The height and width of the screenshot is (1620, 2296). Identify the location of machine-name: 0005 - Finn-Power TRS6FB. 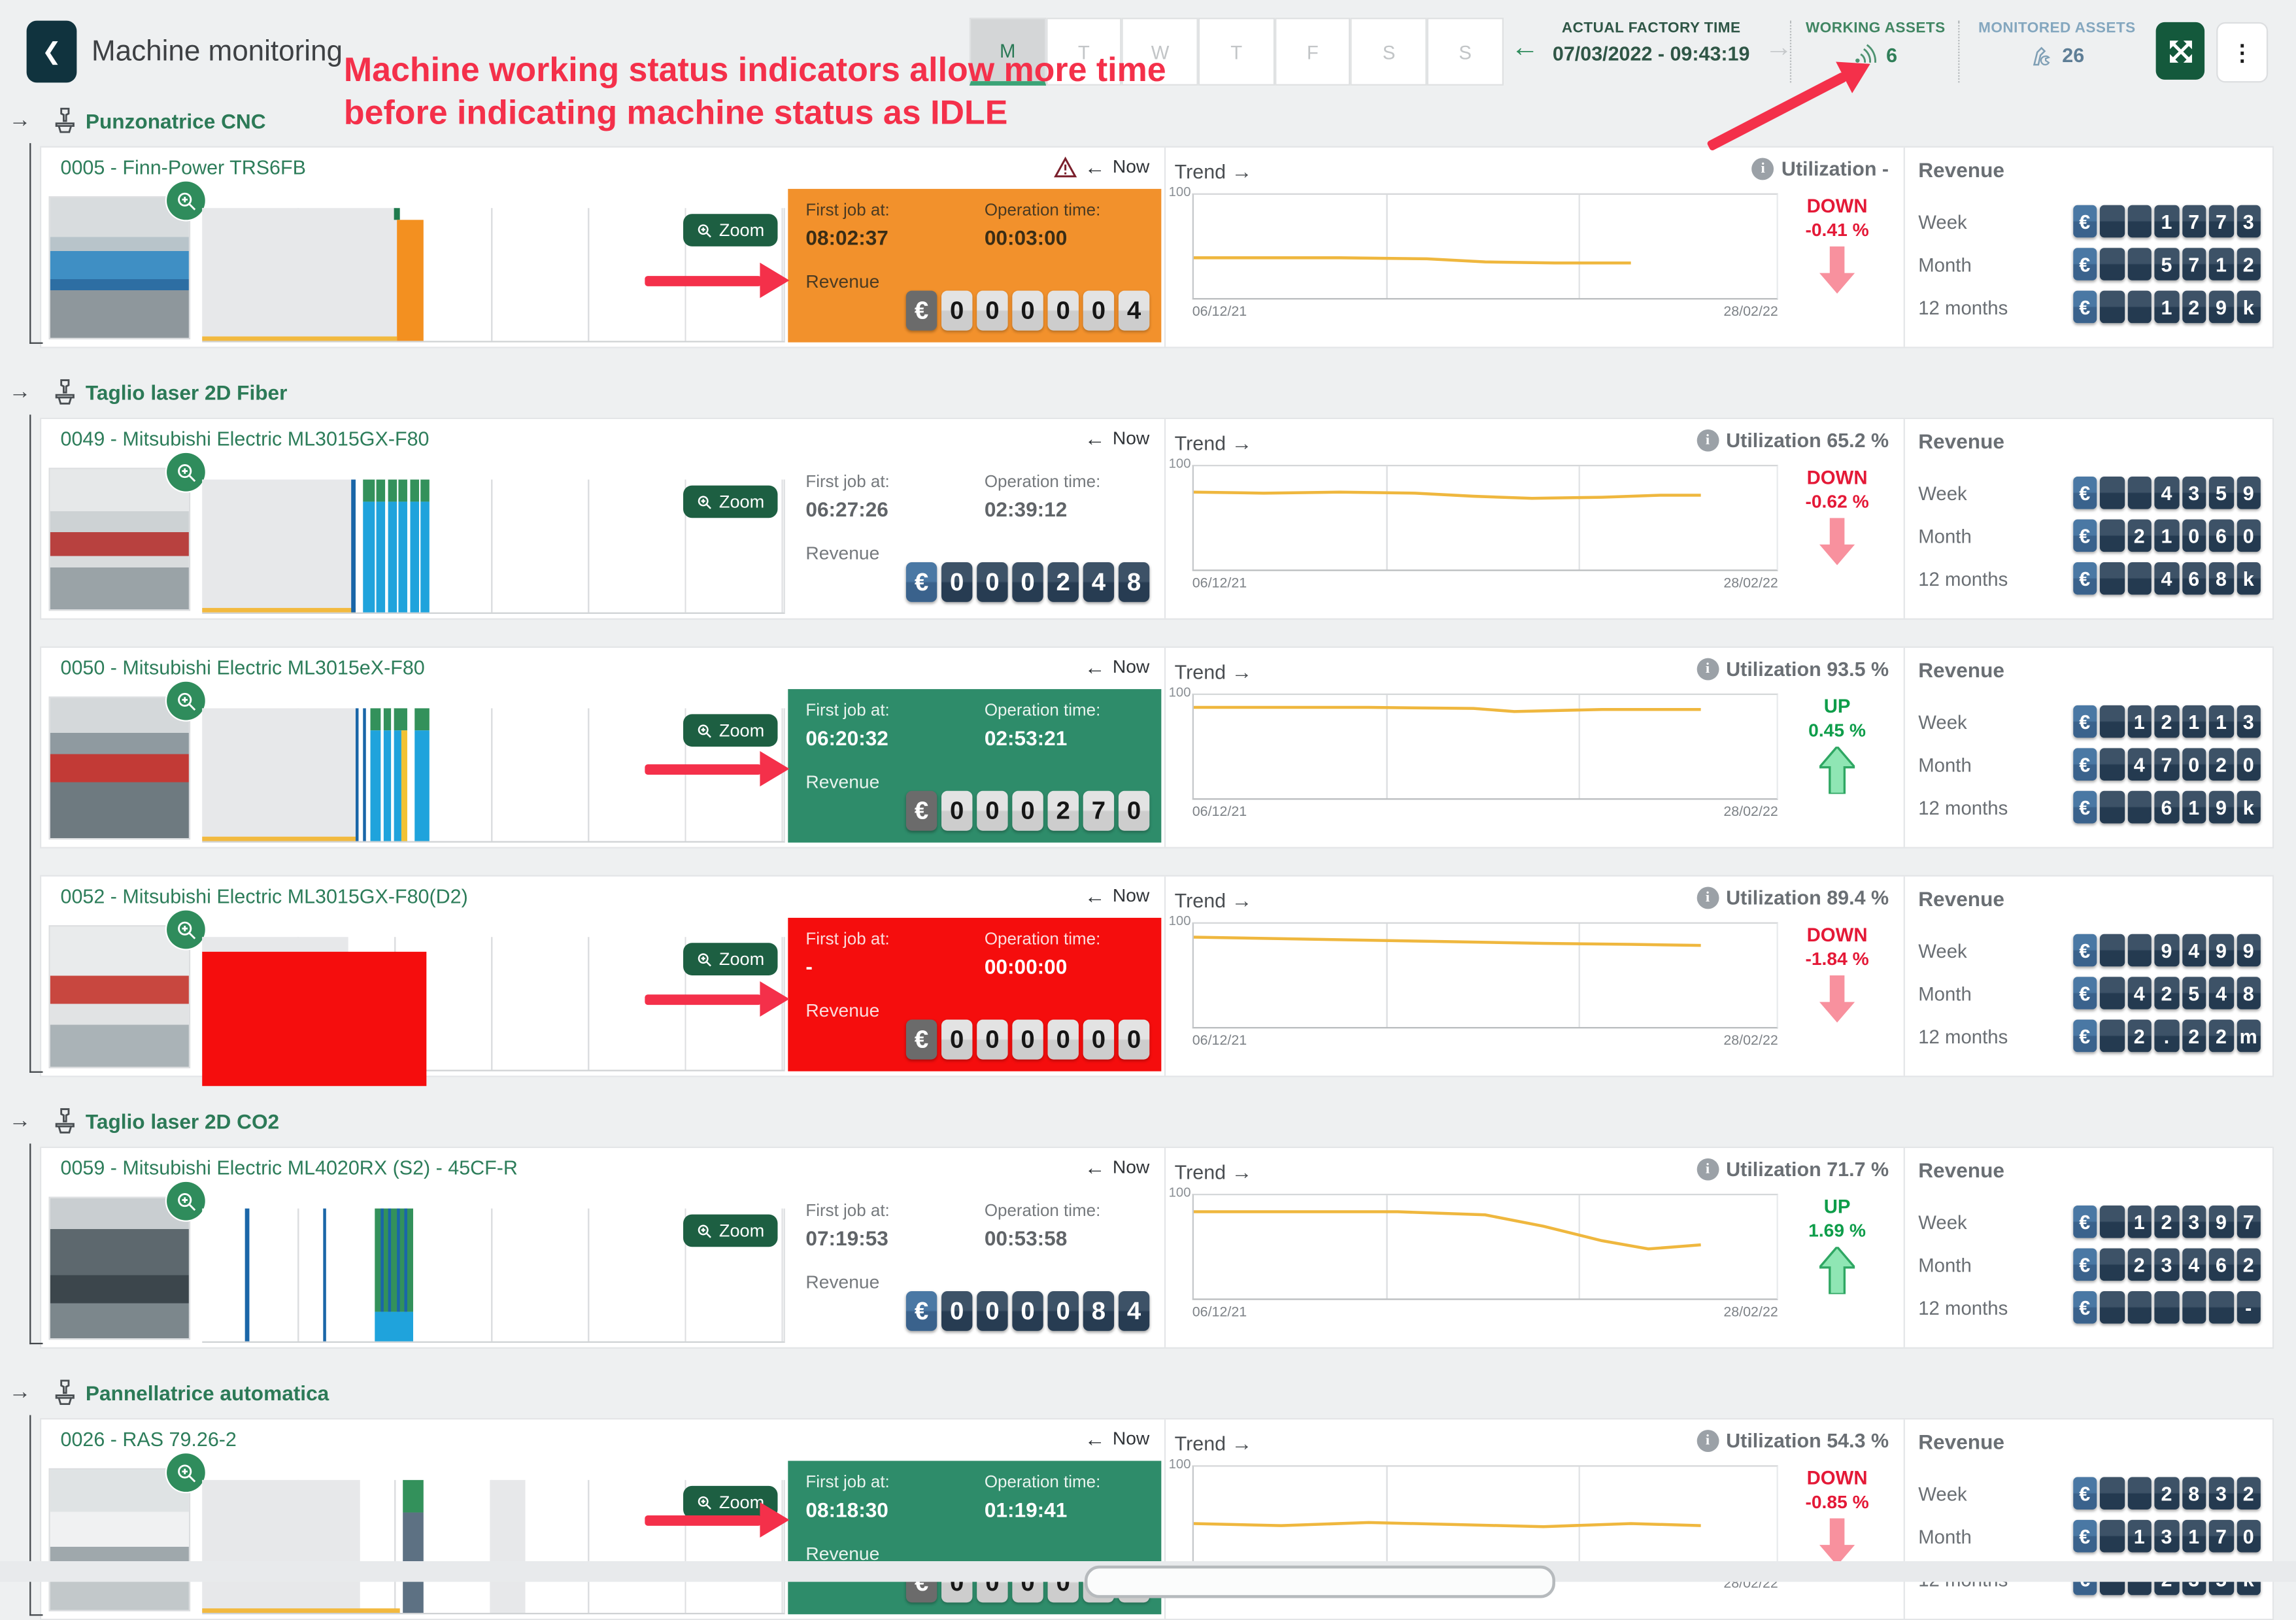
(183, 168).